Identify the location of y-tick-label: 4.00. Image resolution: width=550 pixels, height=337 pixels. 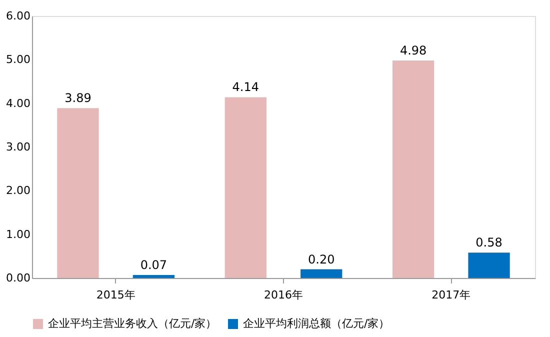
(18, 103).